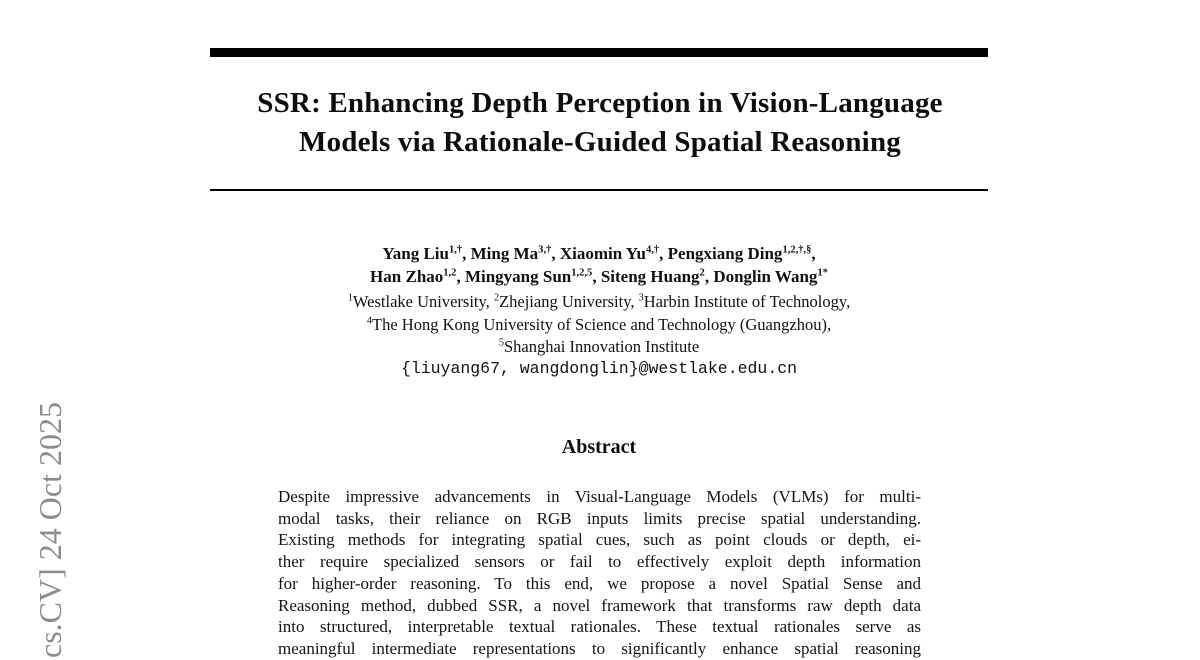 The image size is (1200, 660). I want to click on arxiv-watermark: cs.CV] 24 Oct 2025, so click(50, 530).